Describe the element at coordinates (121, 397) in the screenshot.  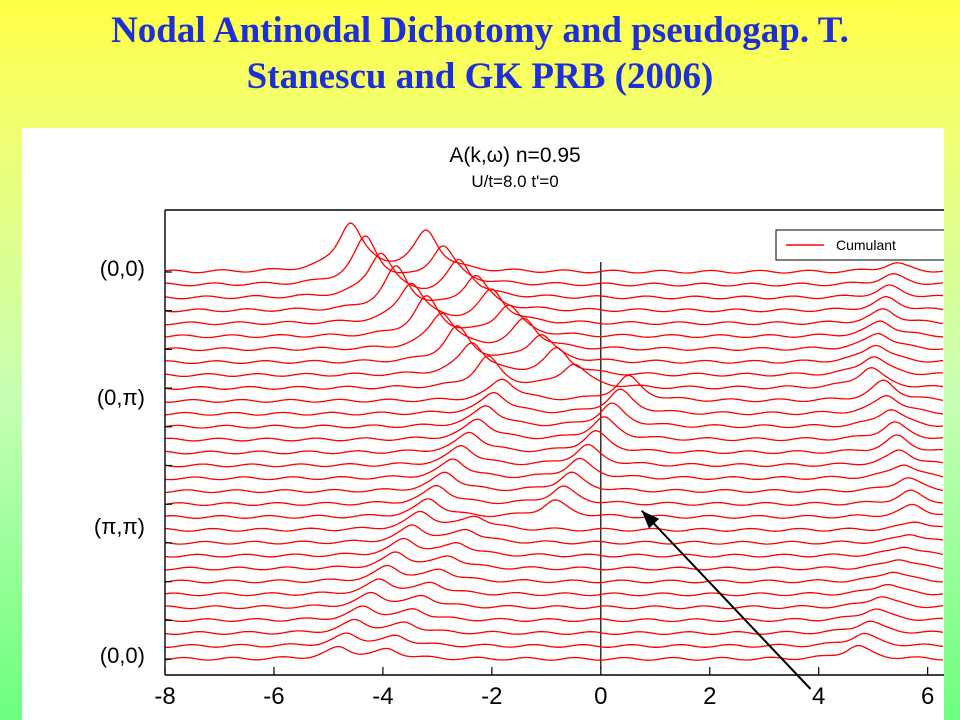
I see `y-kpoint-label: (0,π)` at that location.